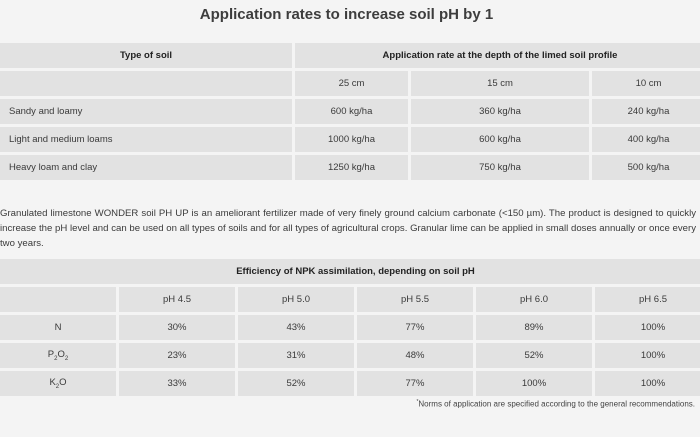 The height and width of the screenshot is (437, 700). I want to click on ph-header: pH 5.5, so click(415, 299).